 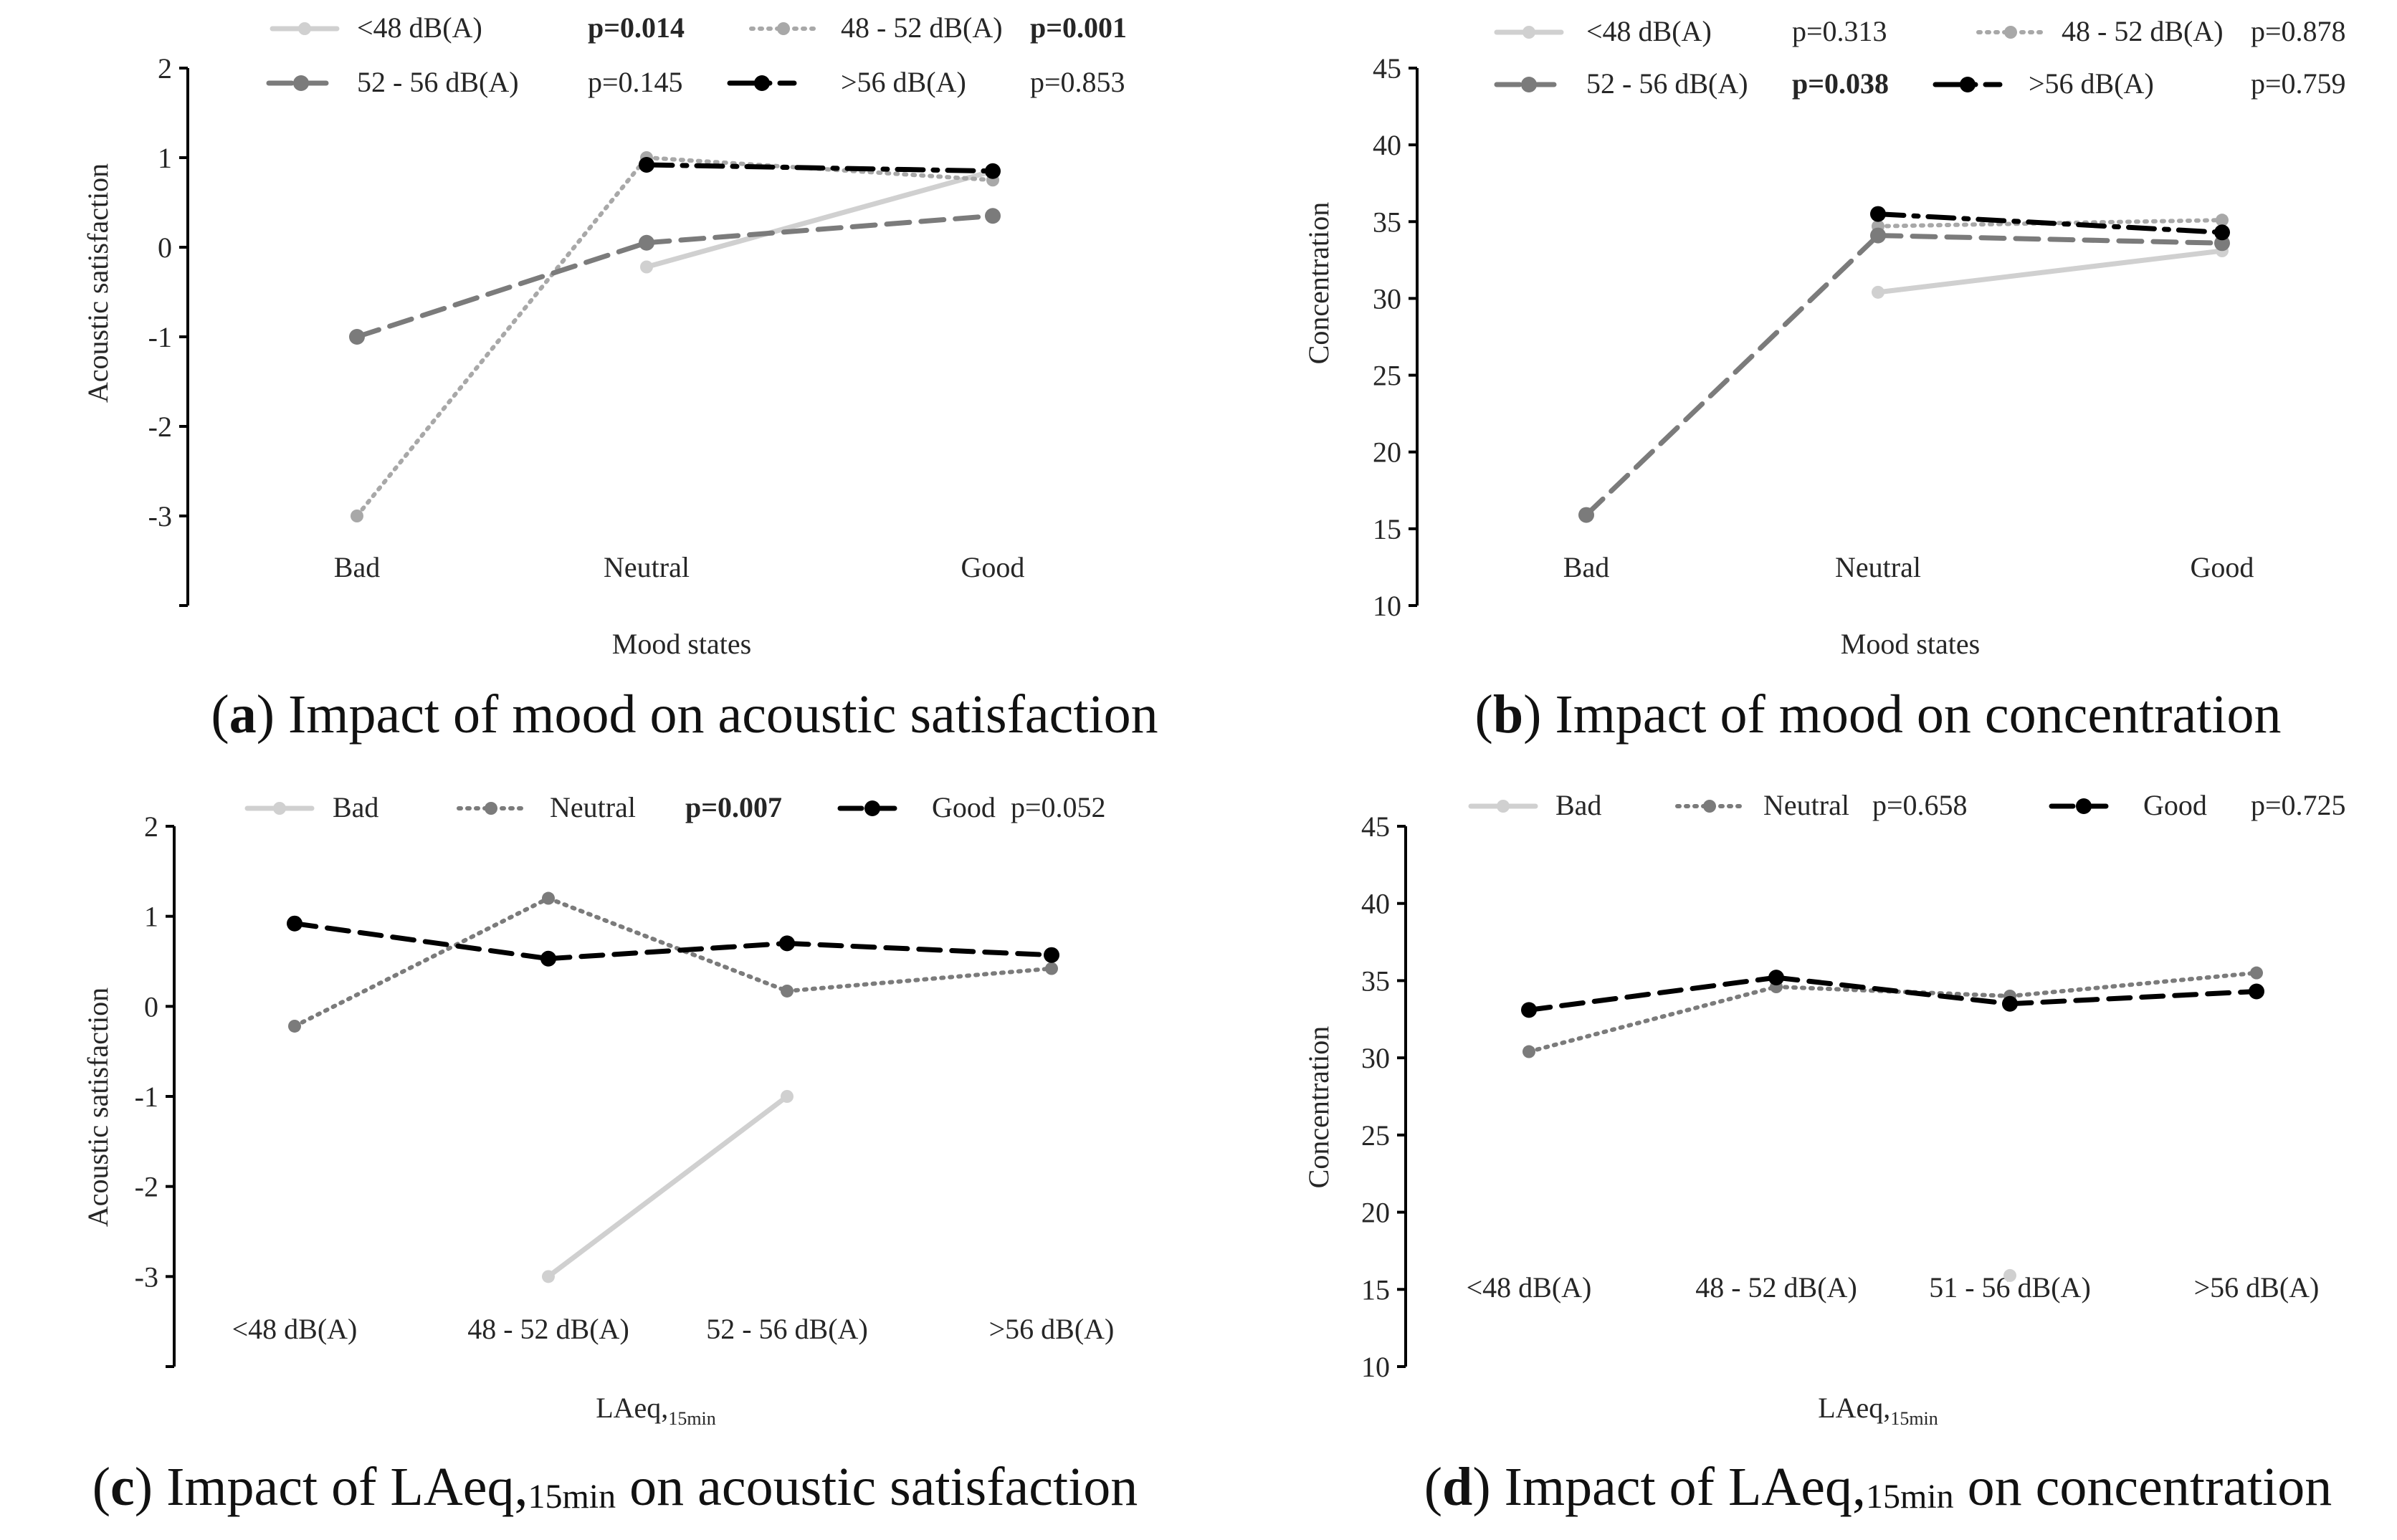 I want to click on x-category-label: 48 - 52 dB(A), so click(x=548, y=1329).